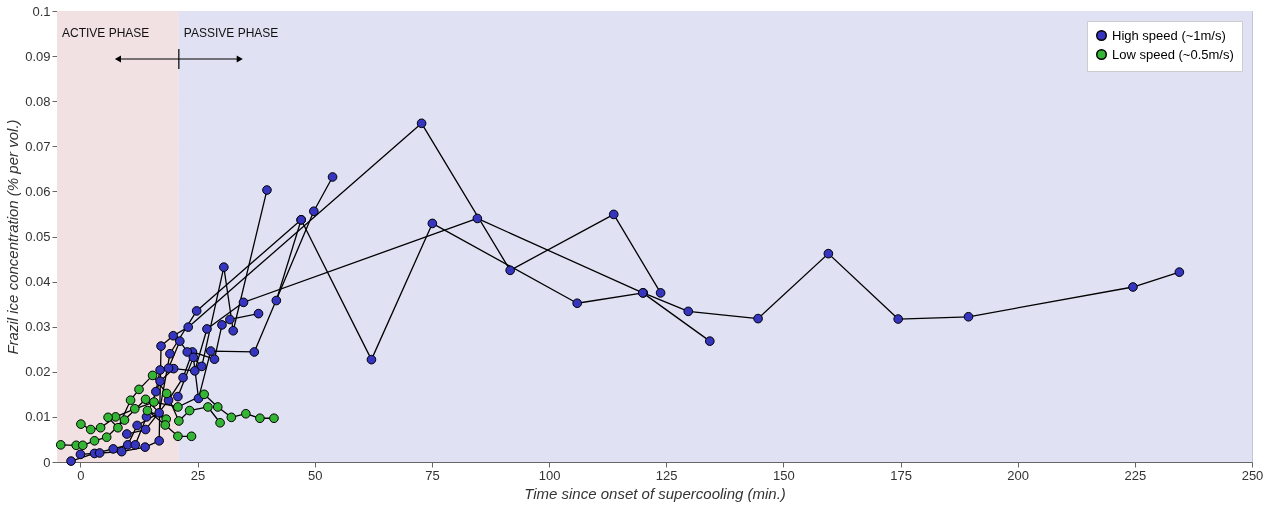 This screenshot has height=506, width=1268. What do you see at coordinates (231, 33) in the screenshot?
I see `band-label: PASSIVE PHASE` at bounding box center [231, 33].